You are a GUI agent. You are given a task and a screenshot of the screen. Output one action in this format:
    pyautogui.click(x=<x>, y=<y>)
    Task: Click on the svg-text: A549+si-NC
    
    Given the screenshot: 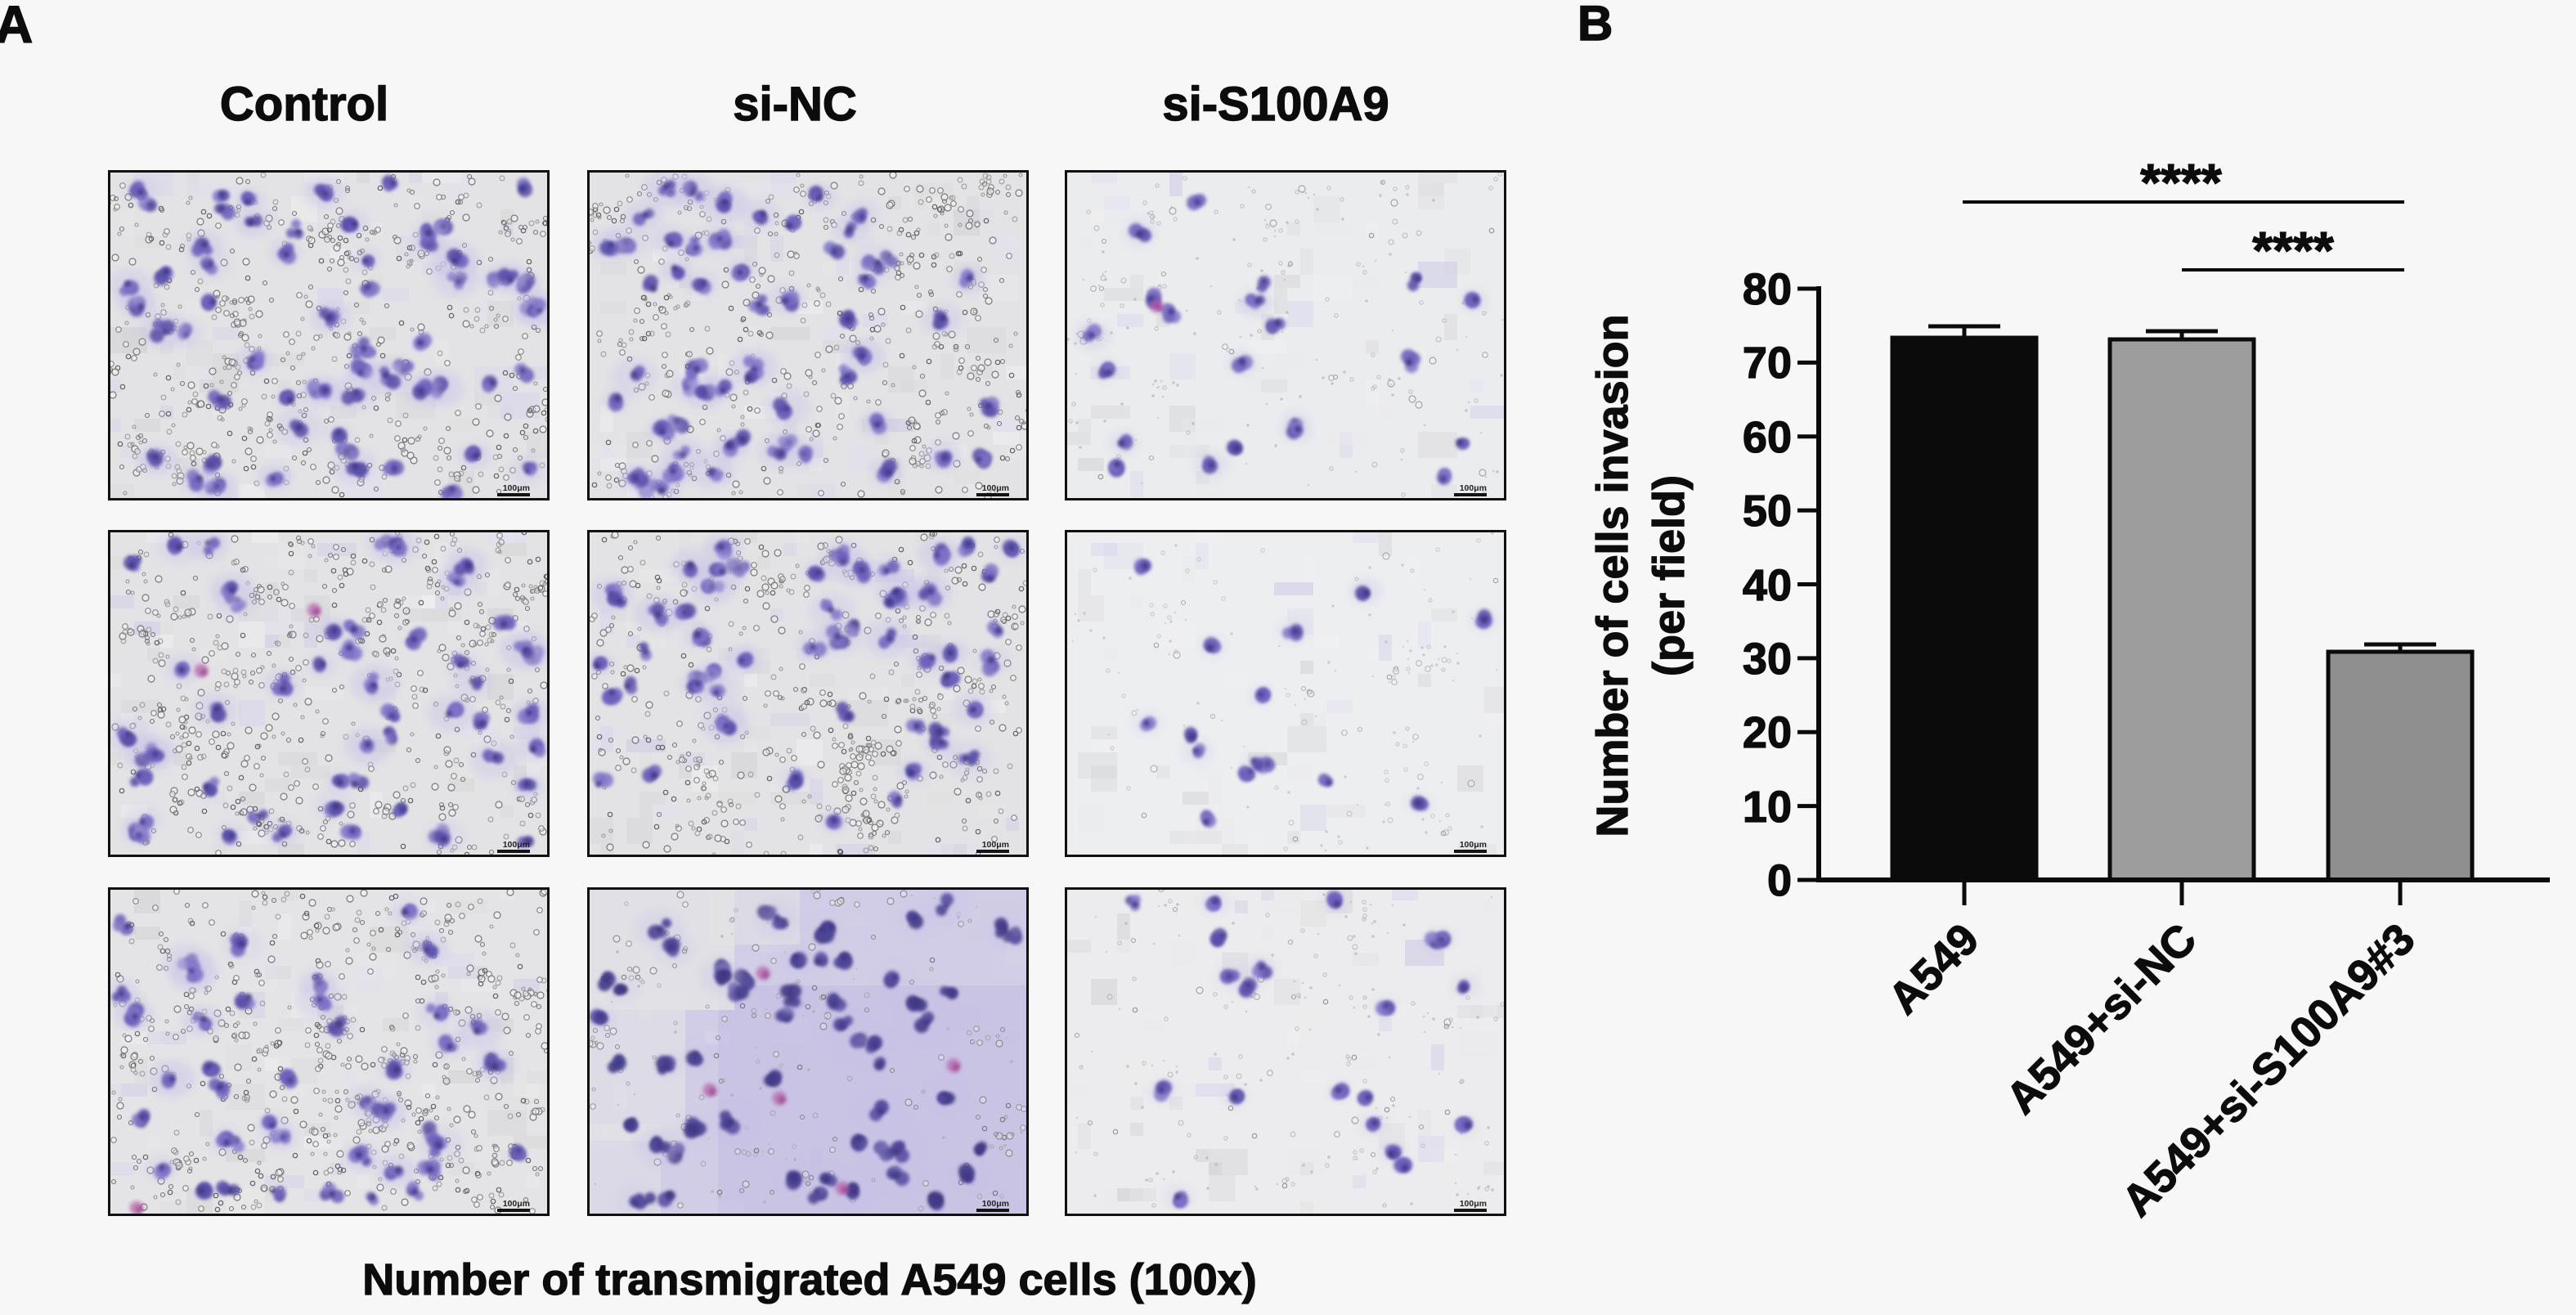 What is the action you would take?
    pyautogui.click(x=2101, y=1019)
    